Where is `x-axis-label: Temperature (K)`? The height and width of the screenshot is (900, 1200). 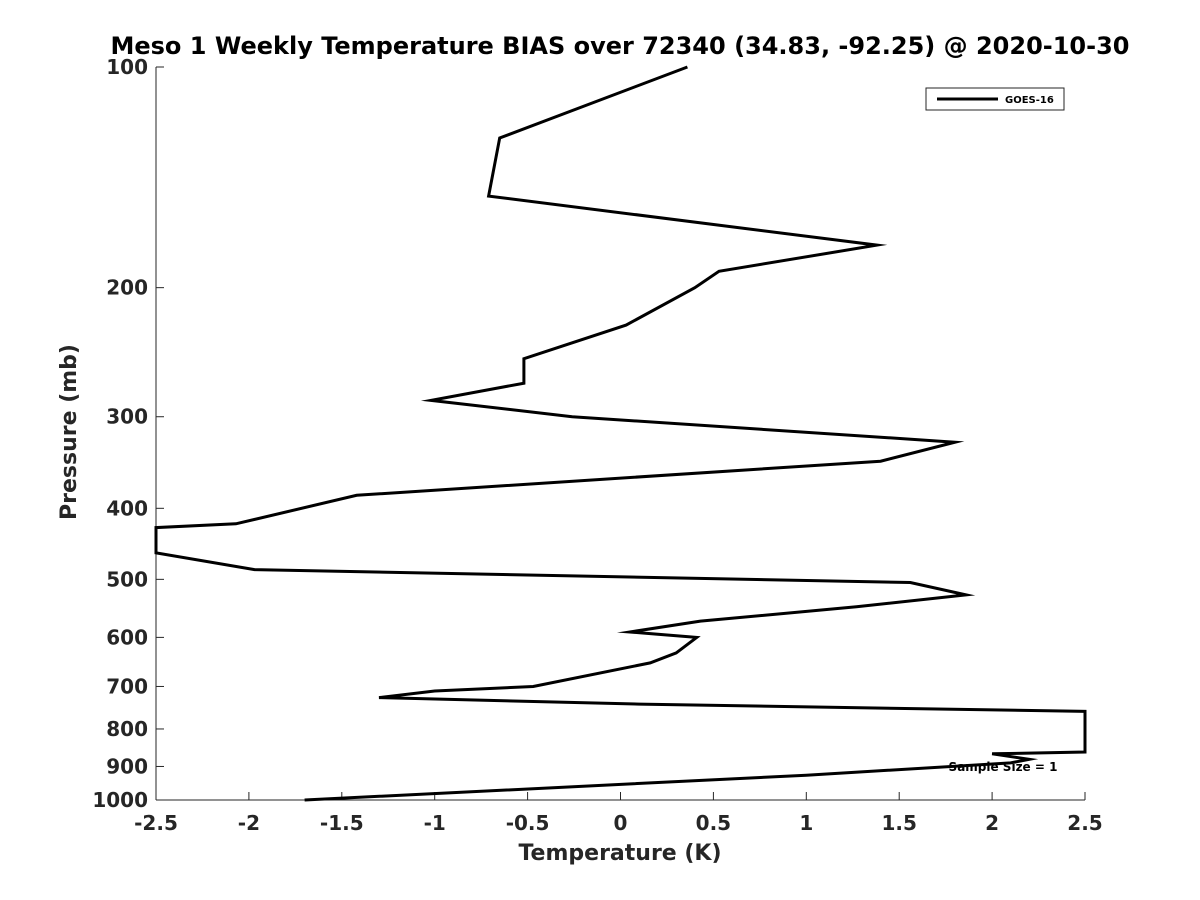 x-axis-label: Temperature (K) is located at coordinates (619, 853).